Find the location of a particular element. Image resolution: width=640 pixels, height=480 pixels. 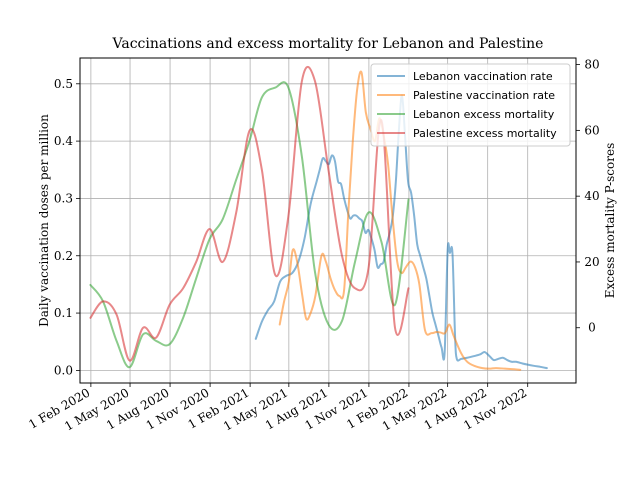

y-axis-left: 0.0 0.1 0.2 0.3 0.4 0.5 is located at coordinates (67, 227).